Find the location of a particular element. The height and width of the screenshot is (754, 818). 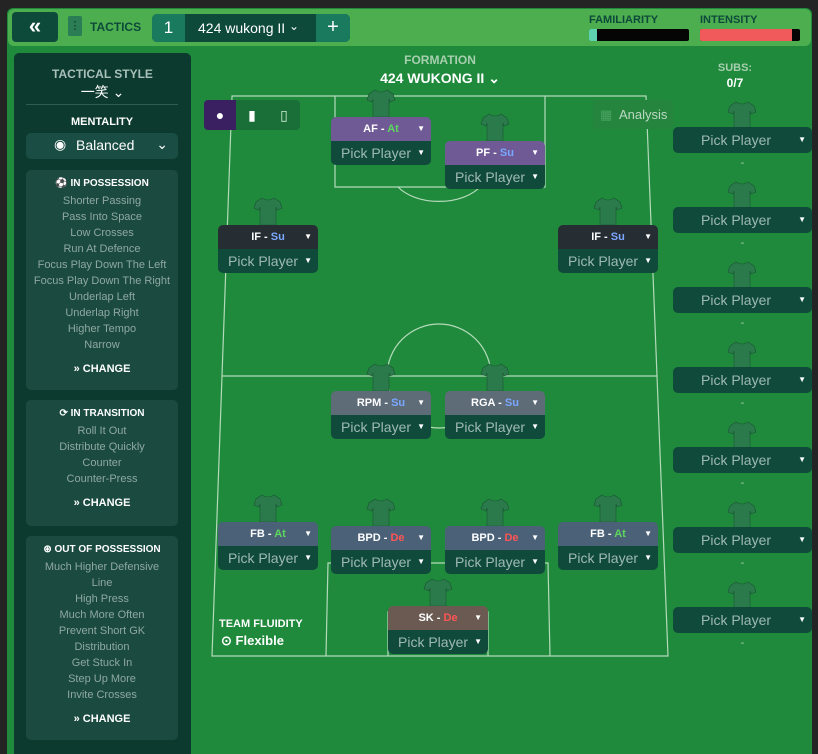

position-slot: SK - De ▼ Pick Player ▼ is located at coordinates (438, 616).